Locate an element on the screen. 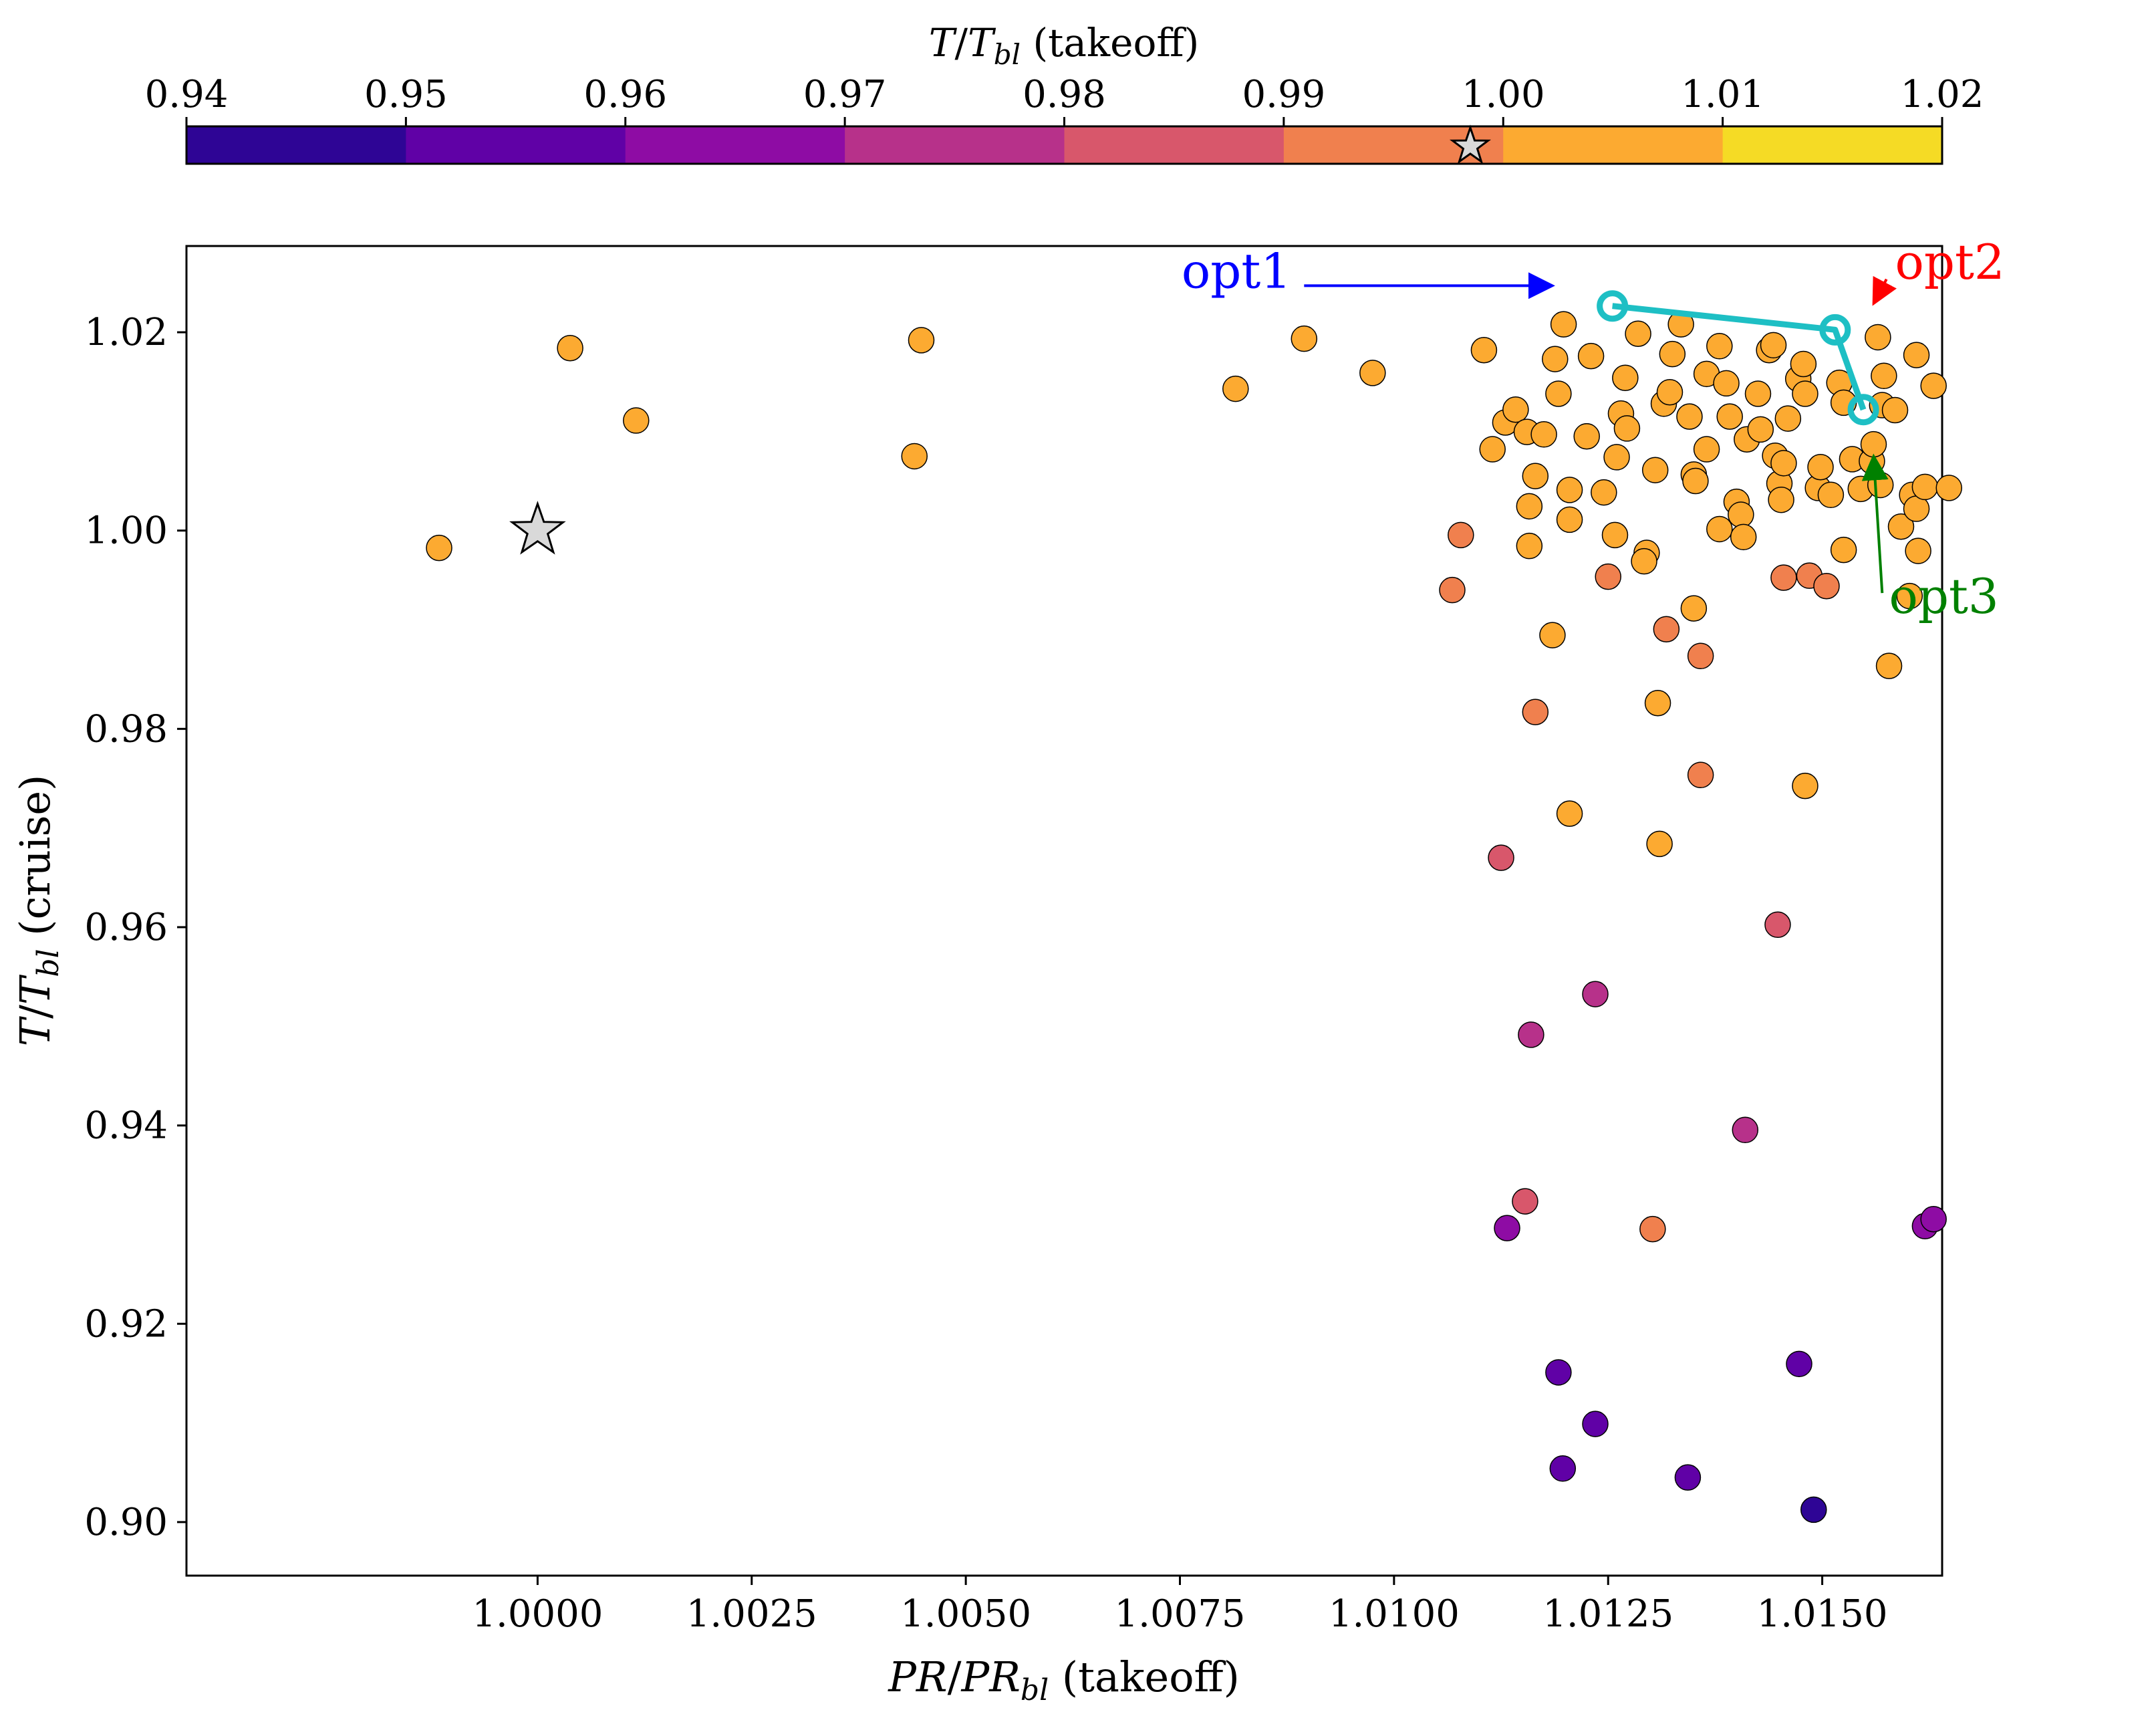 The height and width of the screenshot is (1714, 2156). colorbar-star-icon is located at coordinates (1470, 144).